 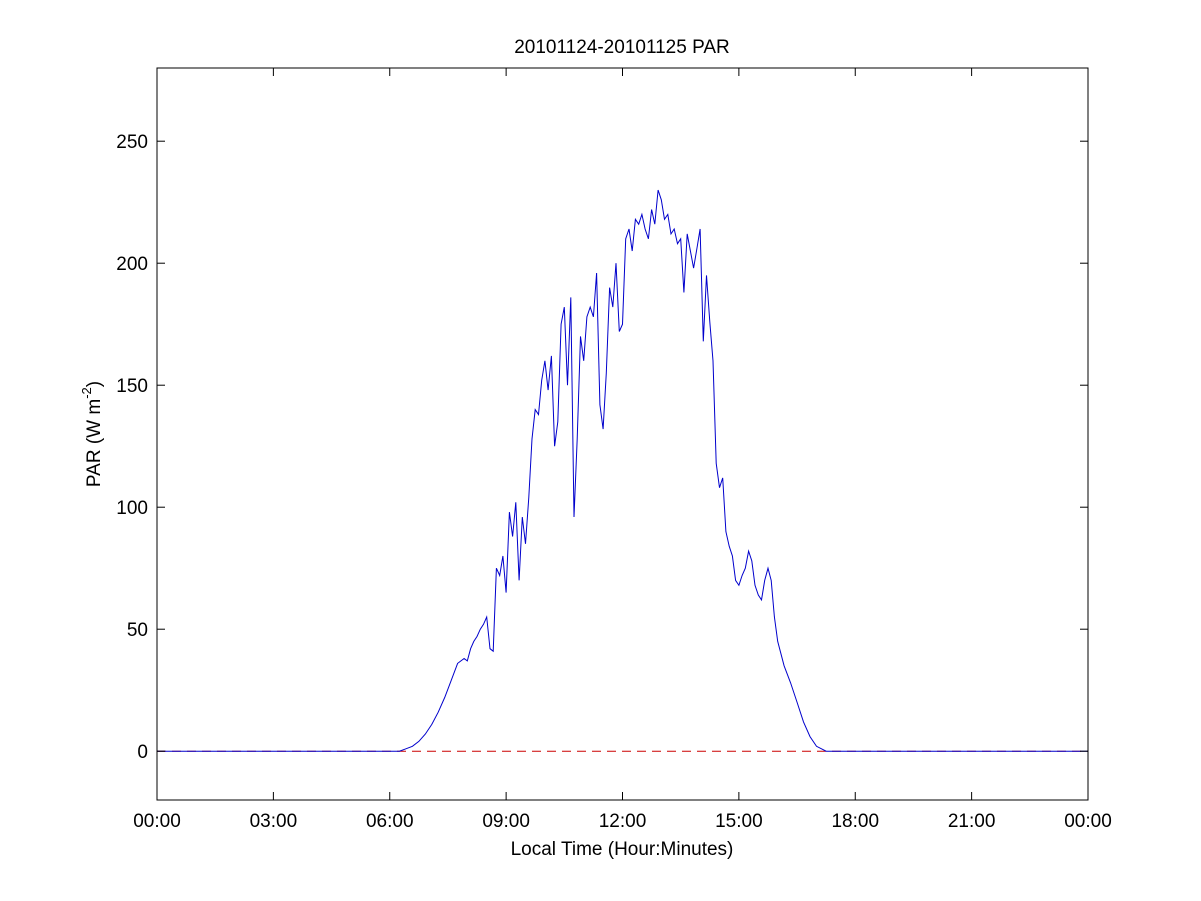 I want to click on x-tick-label: 21:00, so click(x=972, y=821).